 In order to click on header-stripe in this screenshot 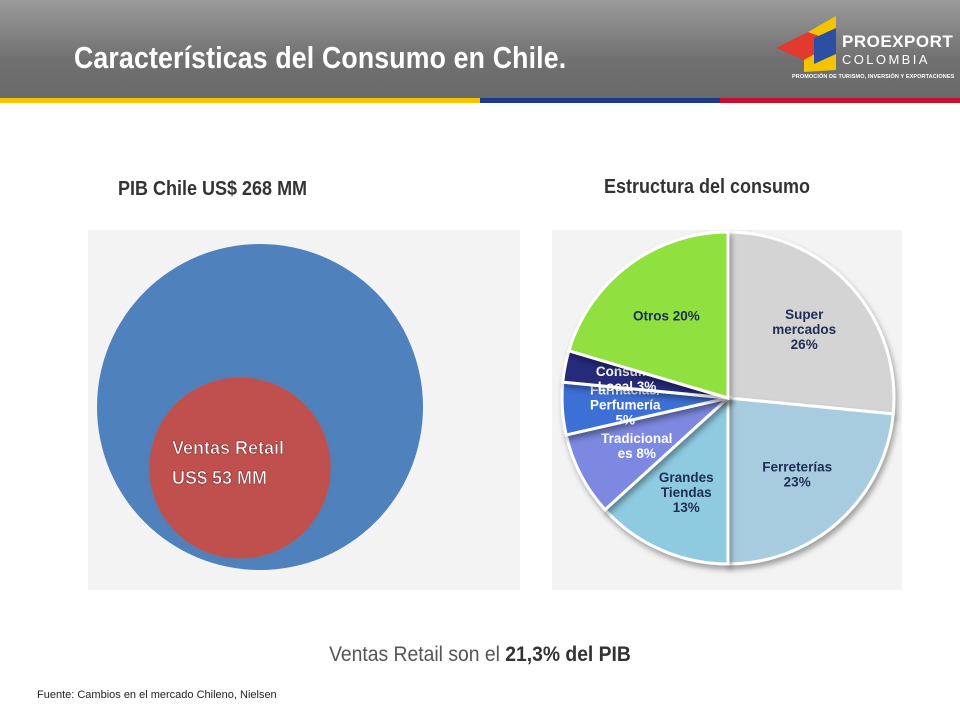, I will do `click(480, 100)`.